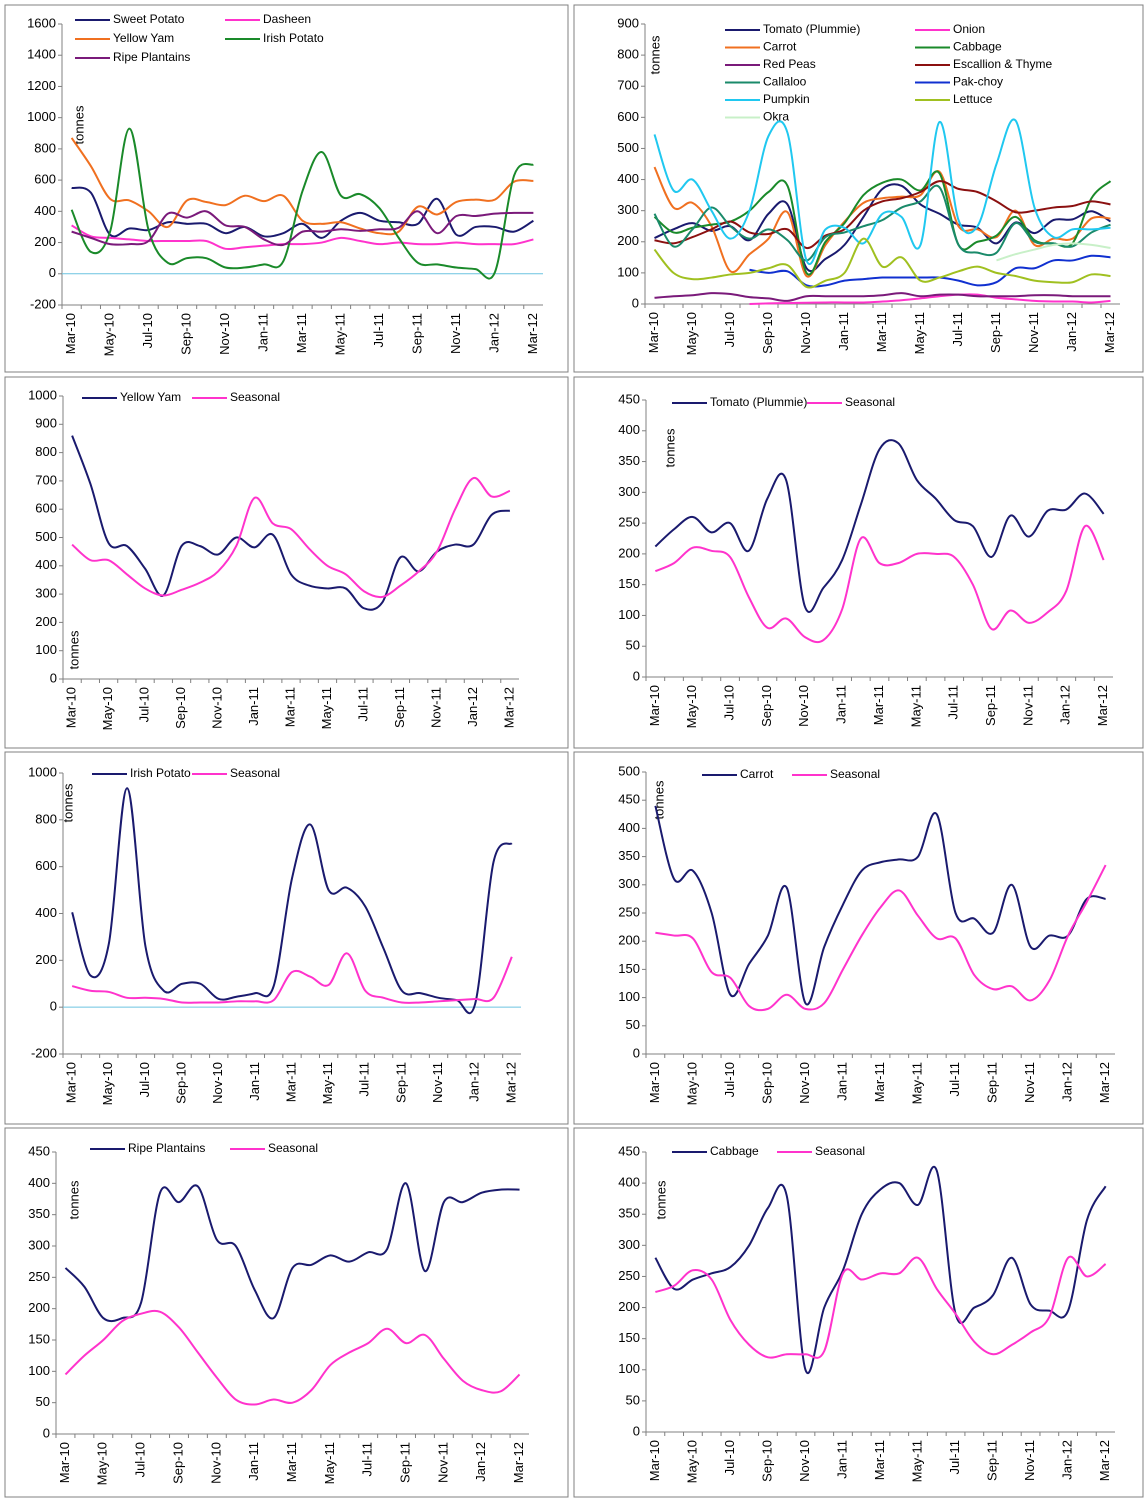  I want to click on y-tick-label: 900, so click(628, 22).